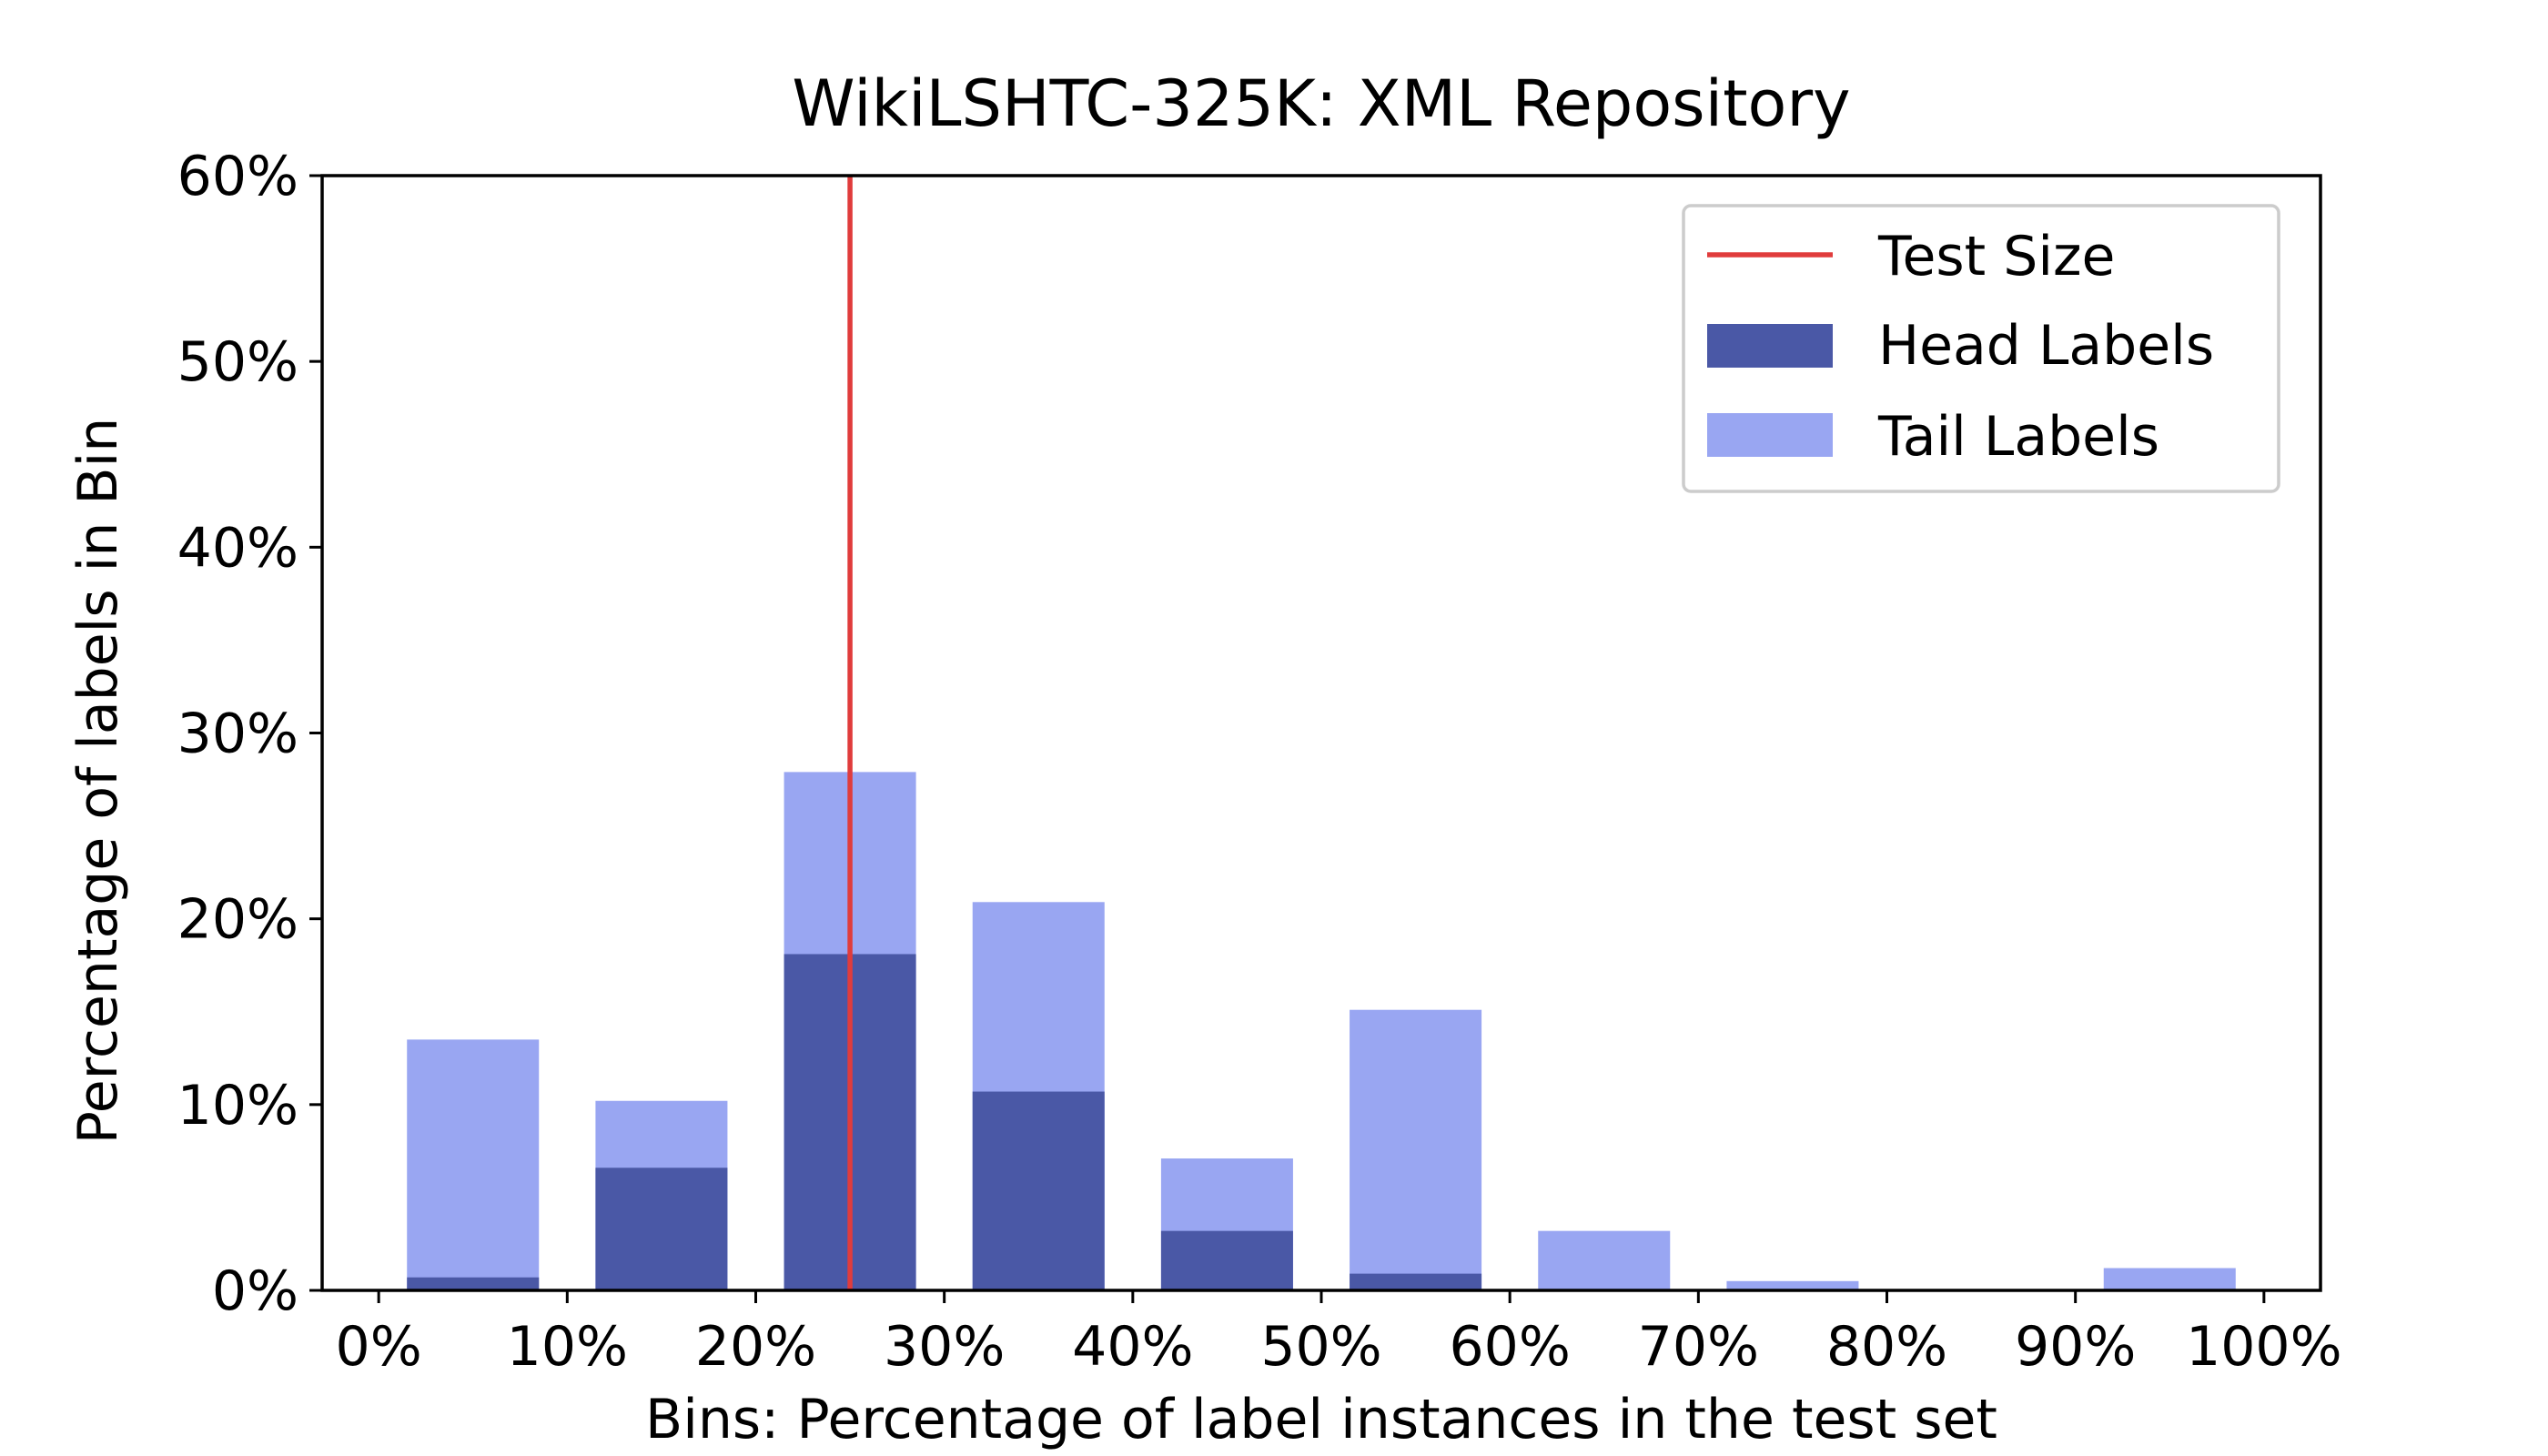  I want to click on legend-label-tail-labels: Tail Labels, so click(2018, 437).